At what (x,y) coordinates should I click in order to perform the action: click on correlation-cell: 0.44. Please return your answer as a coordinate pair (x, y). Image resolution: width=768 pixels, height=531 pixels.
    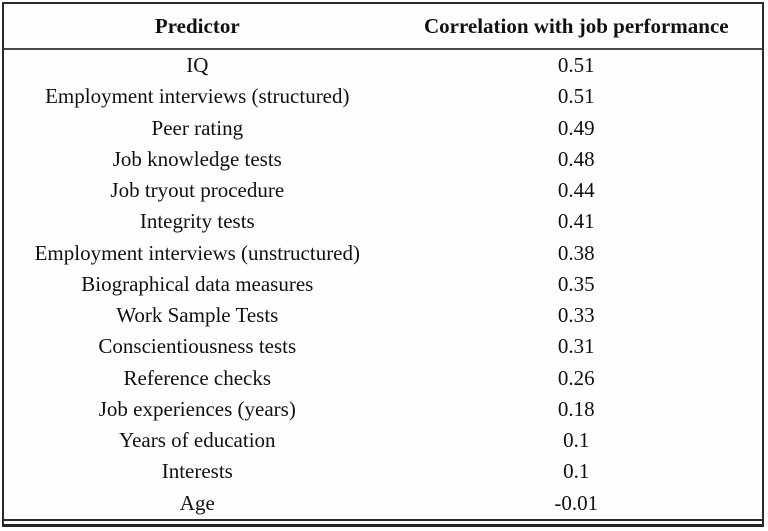
    Looking at the image, I should click on (576, 190).